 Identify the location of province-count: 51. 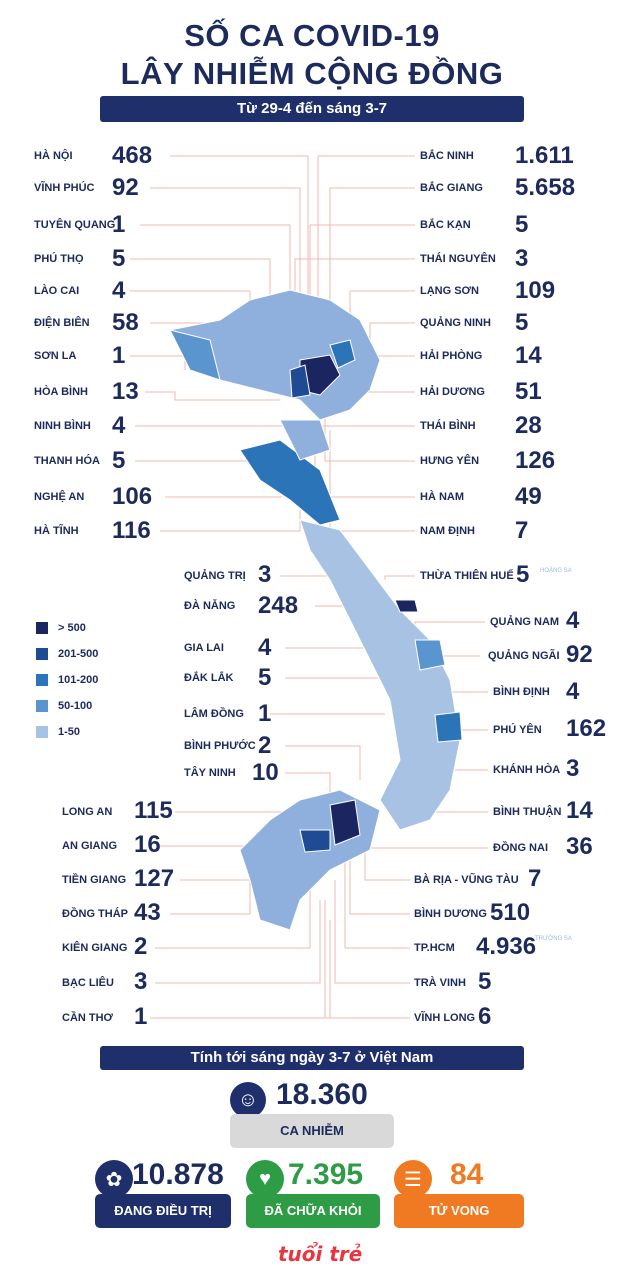
(528, 391).